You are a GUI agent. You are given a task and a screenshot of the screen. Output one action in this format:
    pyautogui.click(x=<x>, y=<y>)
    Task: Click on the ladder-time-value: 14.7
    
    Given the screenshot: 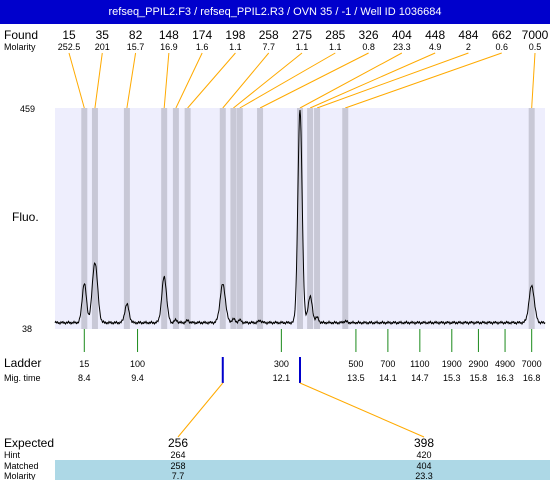 What is the action you would take?
    pyautogui.click(x=420, y=378)
    